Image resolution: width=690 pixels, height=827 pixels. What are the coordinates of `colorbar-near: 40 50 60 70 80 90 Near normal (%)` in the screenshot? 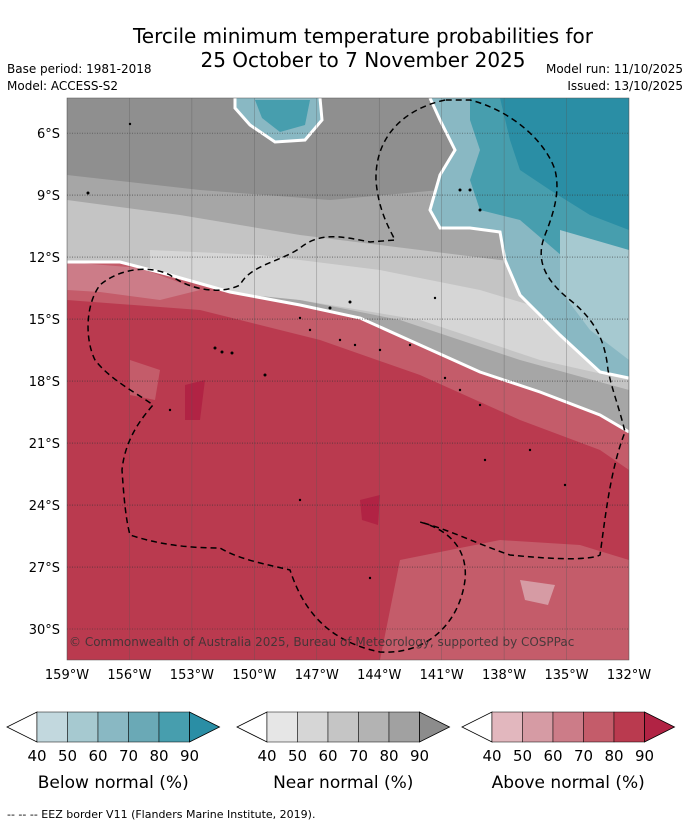 It's located at (343, 752).